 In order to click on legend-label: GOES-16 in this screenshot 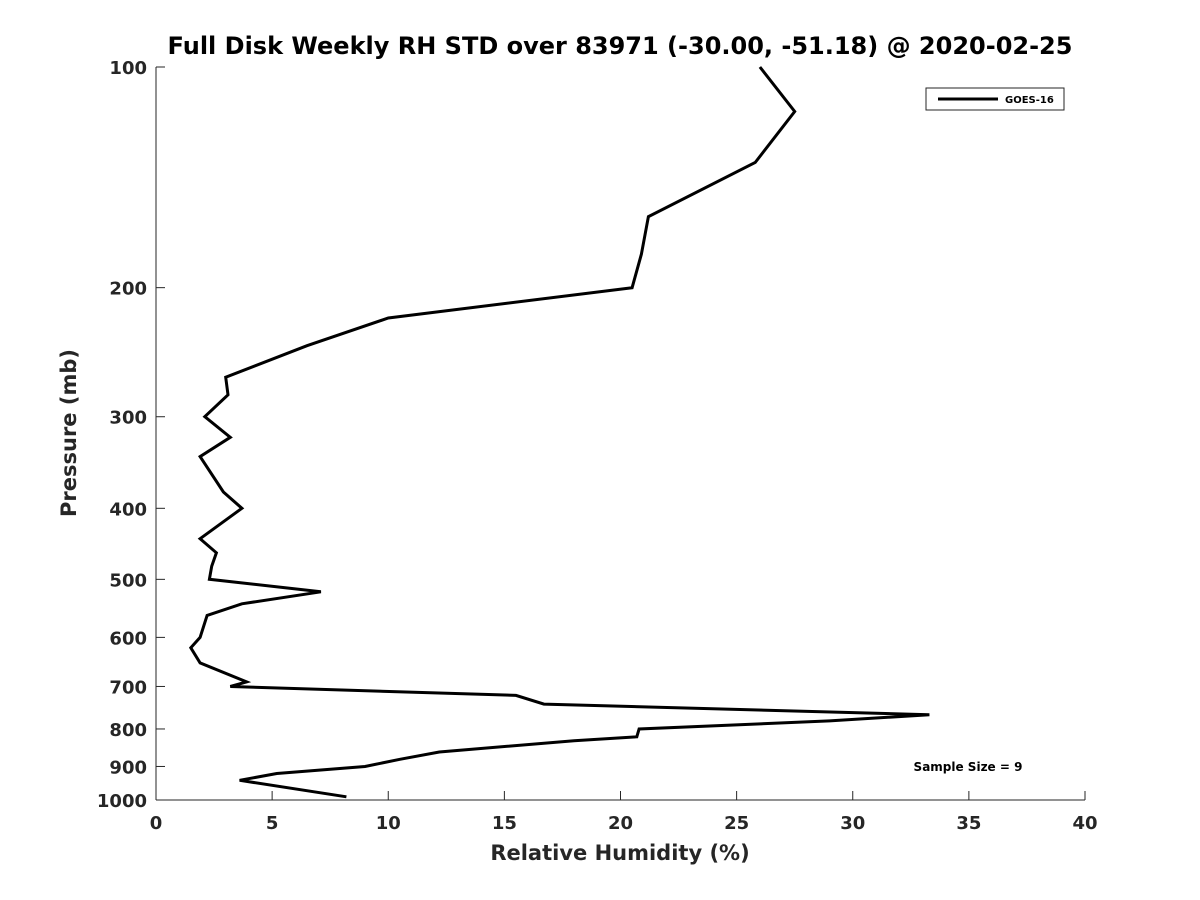, I will do `click(1029, 100)`.